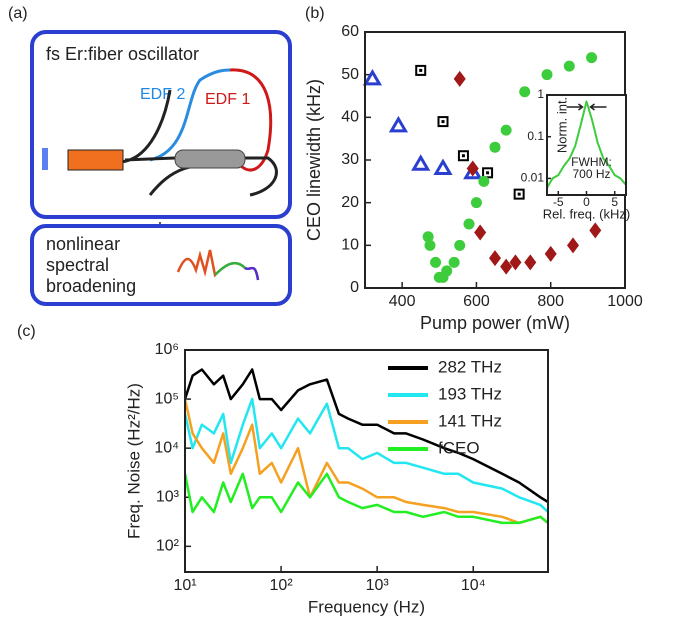  What do you see at coordinates (586, 202) in the screenshot?
I see `x-tick-label: 0` at bounding box center [586, 202].